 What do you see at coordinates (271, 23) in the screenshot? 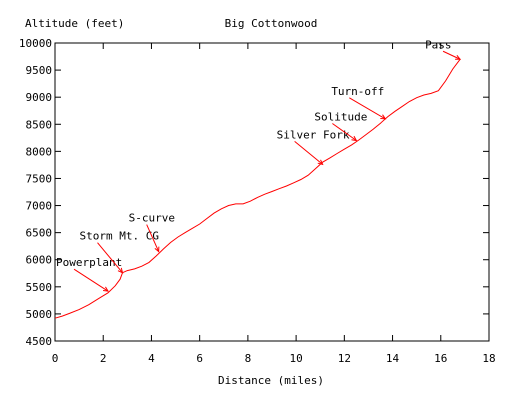
I see `chart-title: Big Cottonwood` at bounding box center [271, 23].